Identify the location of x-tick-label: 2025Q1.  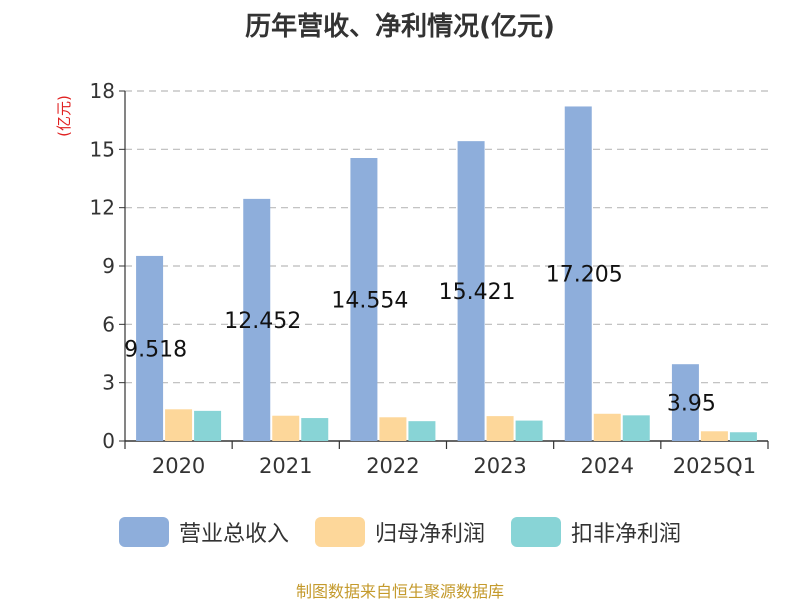
(714, 466).